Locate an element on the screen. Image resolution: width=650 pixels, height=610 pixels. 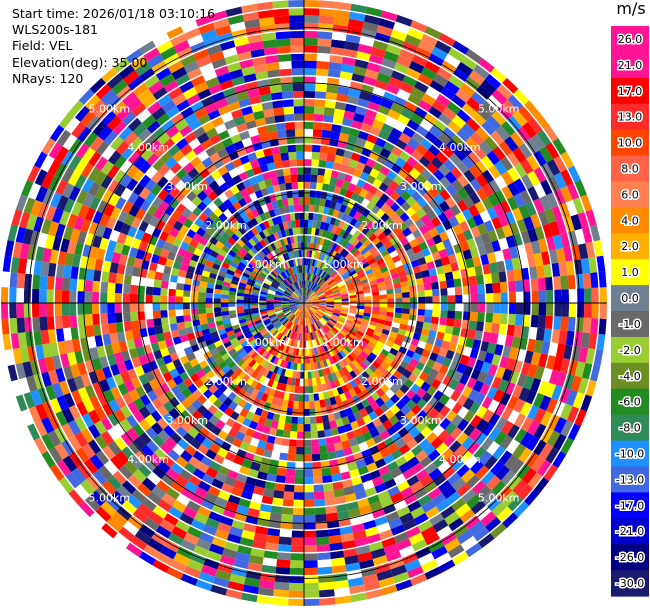
colorbar-tick-label: 26.0 is located at coordinates (630, 39).